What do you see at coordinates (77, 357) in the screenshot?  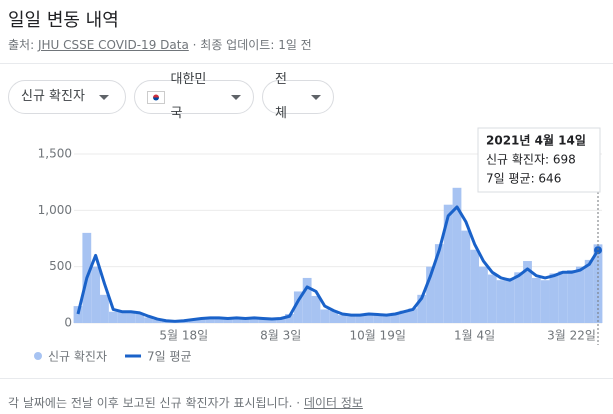 I see `legend-label: 신규 확진자` at bounding box center [77, 357].